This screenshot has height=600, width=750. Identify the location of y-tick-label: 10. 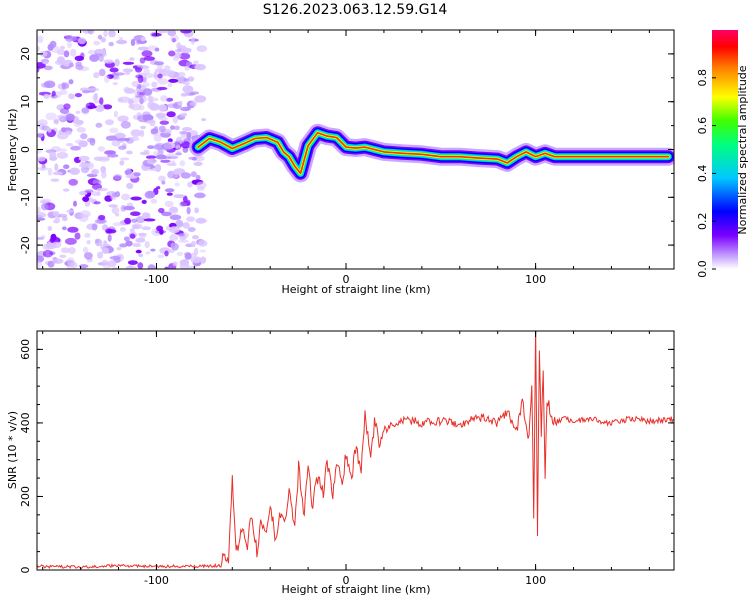
(25, 102).